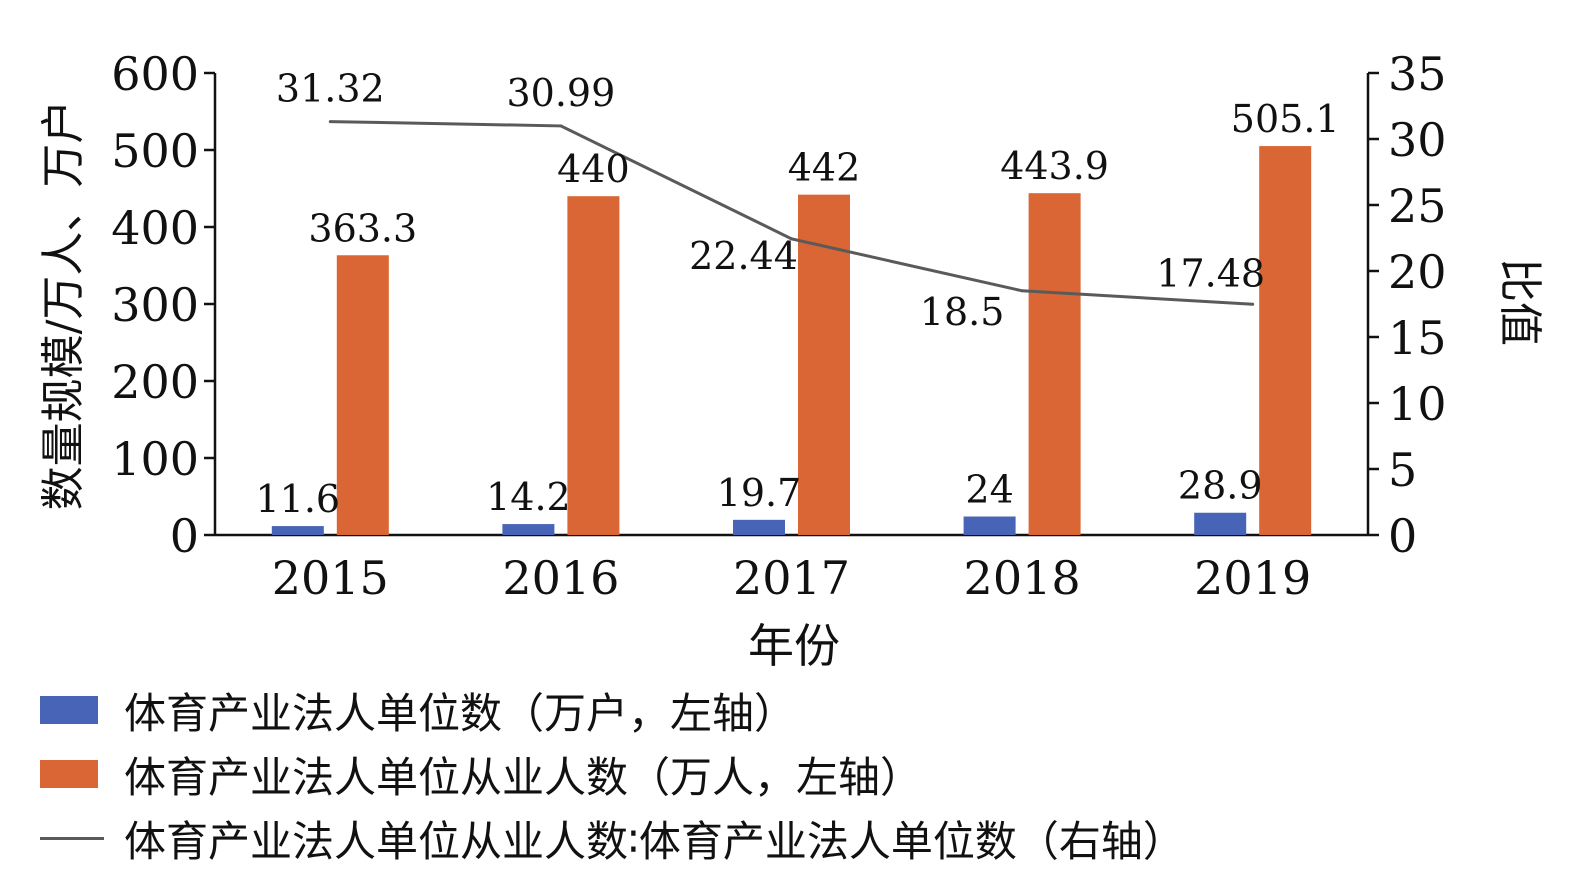  Describe the element at coordinates (1402, 470) in the screenshot. I see `y-right-tick-label: 5` at that location.